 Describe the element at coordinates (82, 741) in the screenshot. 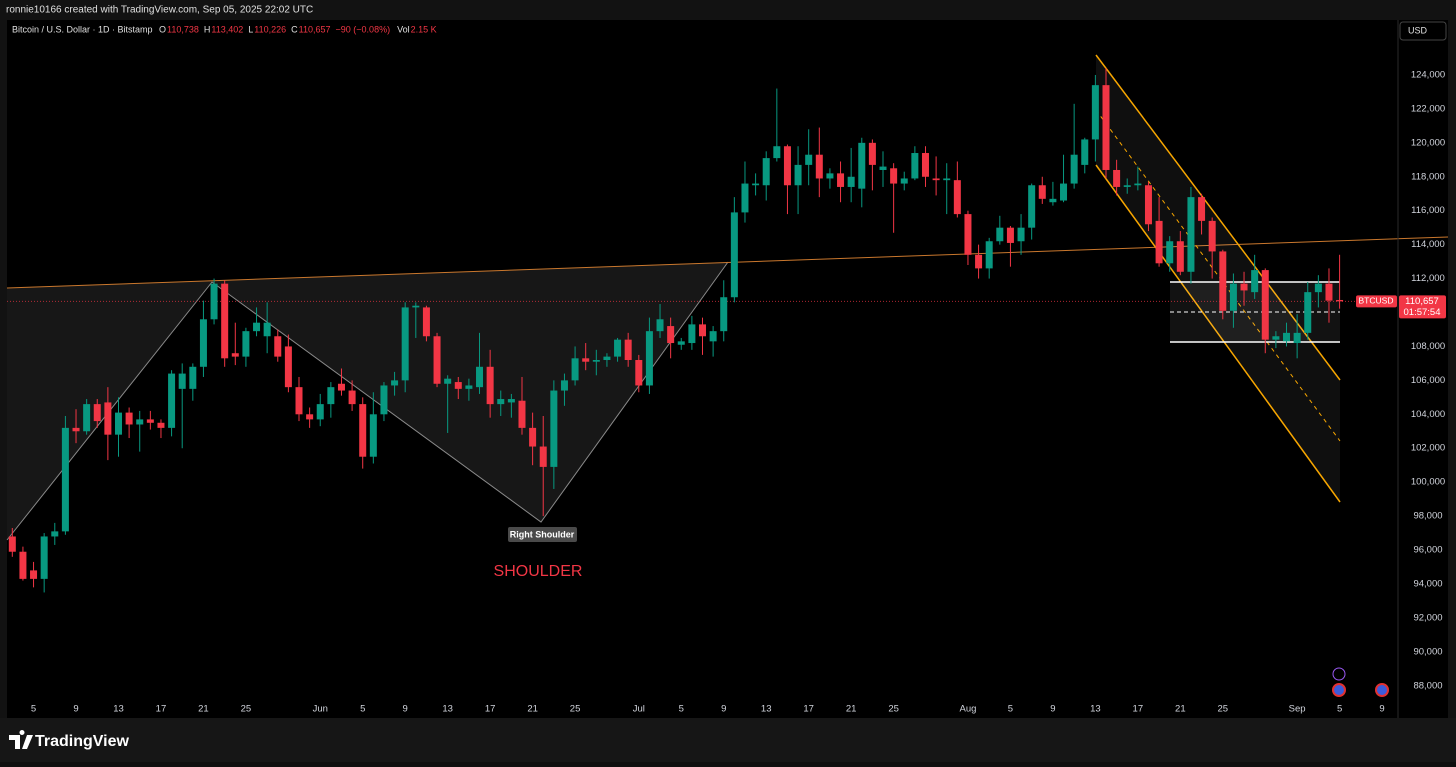

I see `brand: TradingView` at that location.